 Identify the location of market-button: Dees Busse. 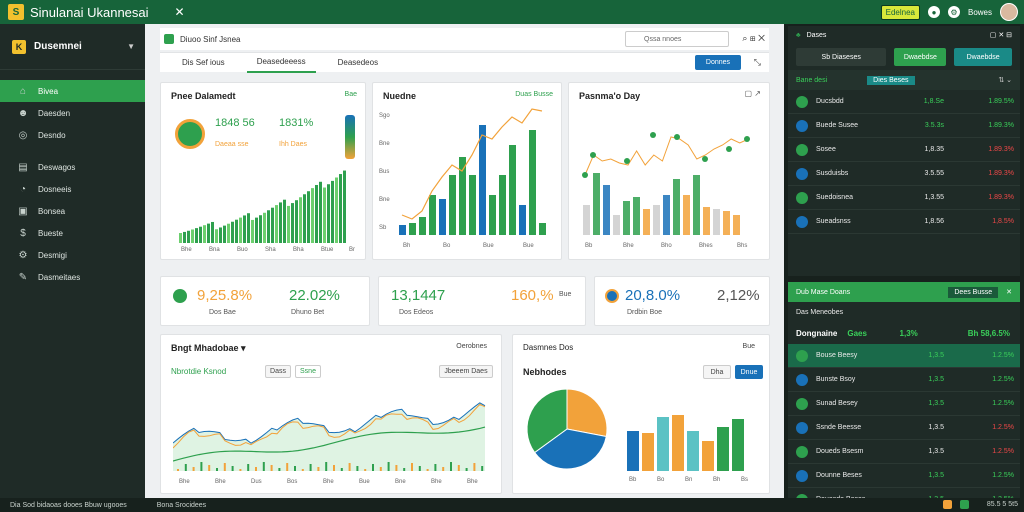
(973, 292).